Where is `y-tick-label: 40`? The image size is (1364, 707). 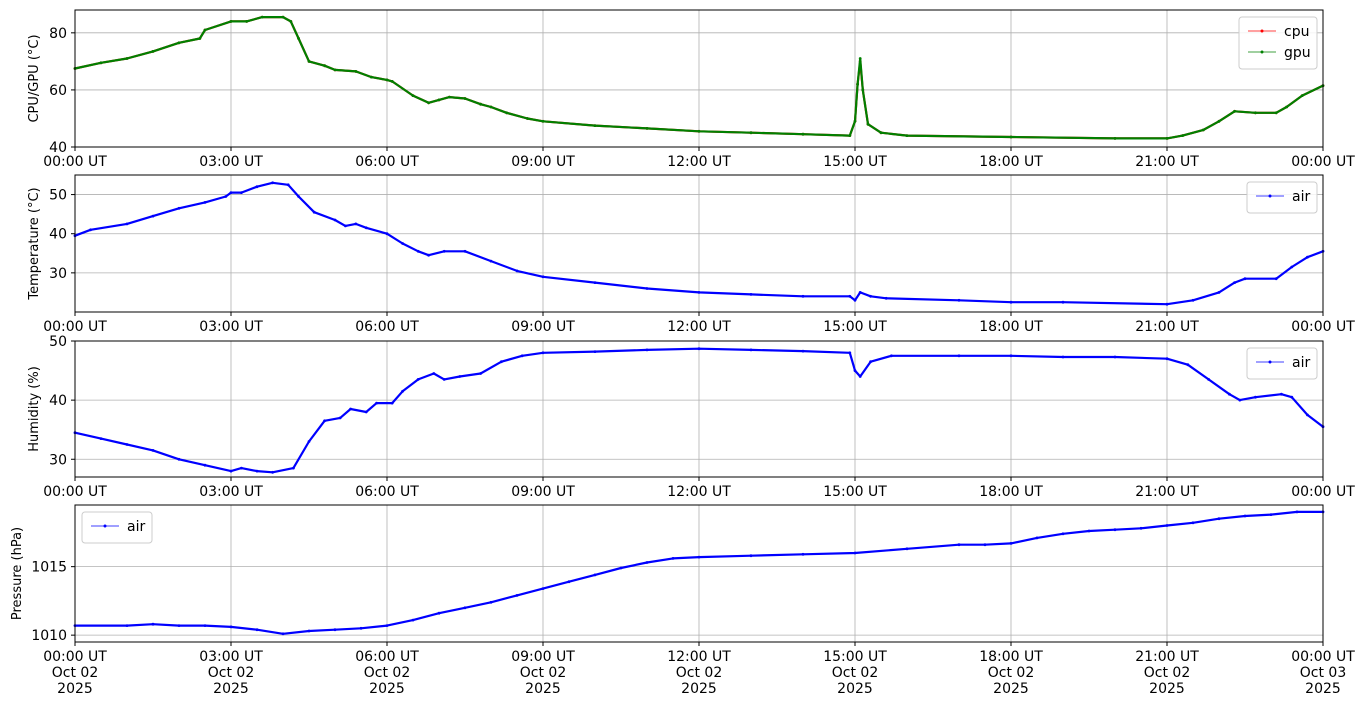
y-tick-label: 40 is located at coordinates (58, 148).